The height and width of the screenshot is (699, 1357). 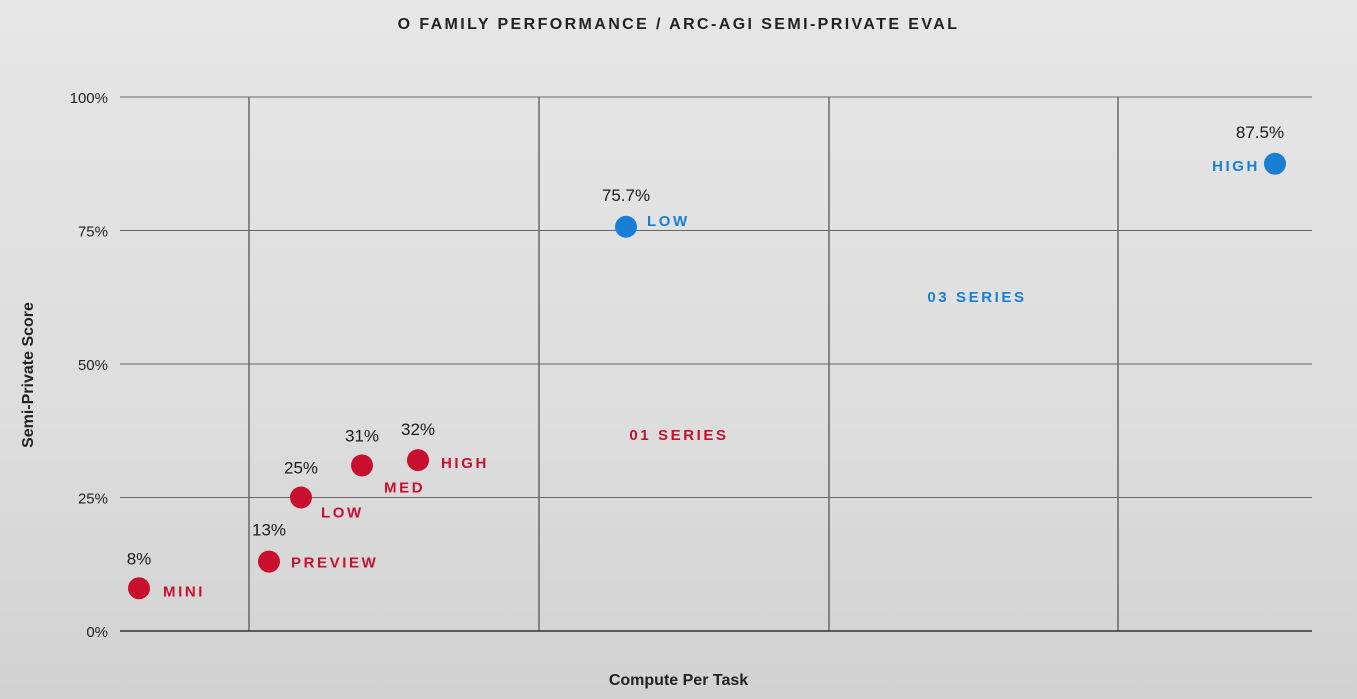 I want to click on value-label-01-series-mini: 8%, so click(x=139, y=558).